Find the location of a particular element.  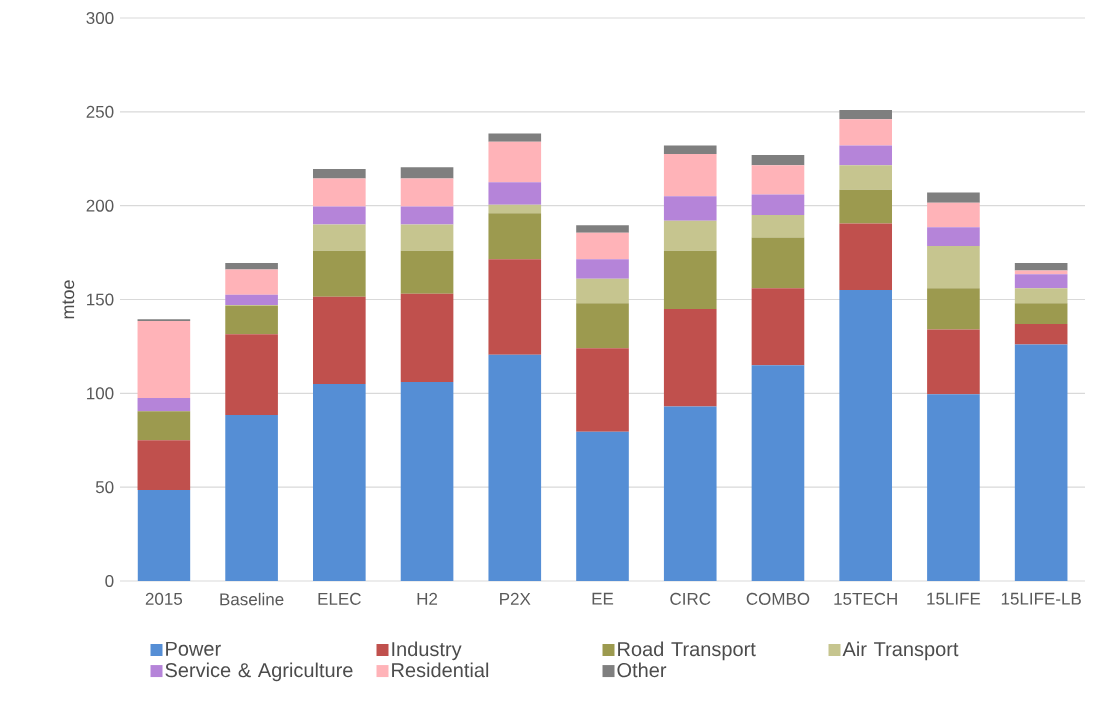

y-tick-label: 0 is located at coordinates (109, 581).